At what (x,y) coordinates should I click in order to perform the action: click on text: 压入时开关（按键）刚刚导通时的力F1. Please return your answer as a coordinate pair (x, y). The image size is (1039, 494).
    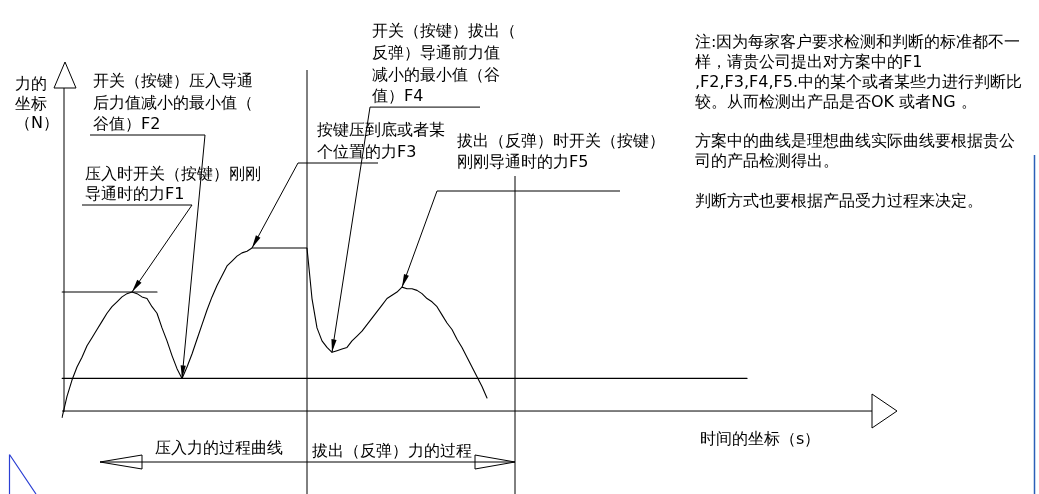
    Looking at the image, I should click on (173, 184).